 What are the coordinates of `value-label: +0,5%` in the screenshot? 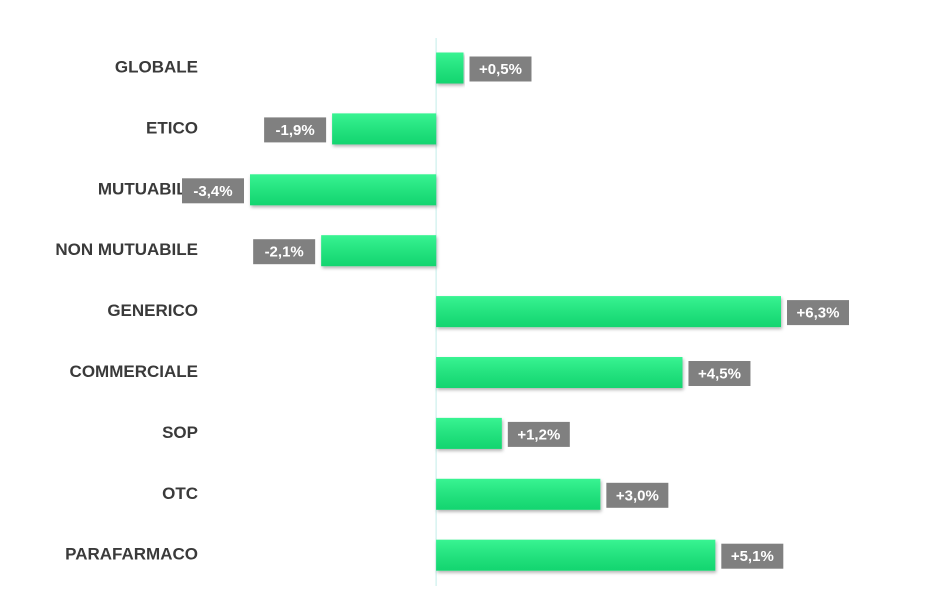 It's located at (500, 69).